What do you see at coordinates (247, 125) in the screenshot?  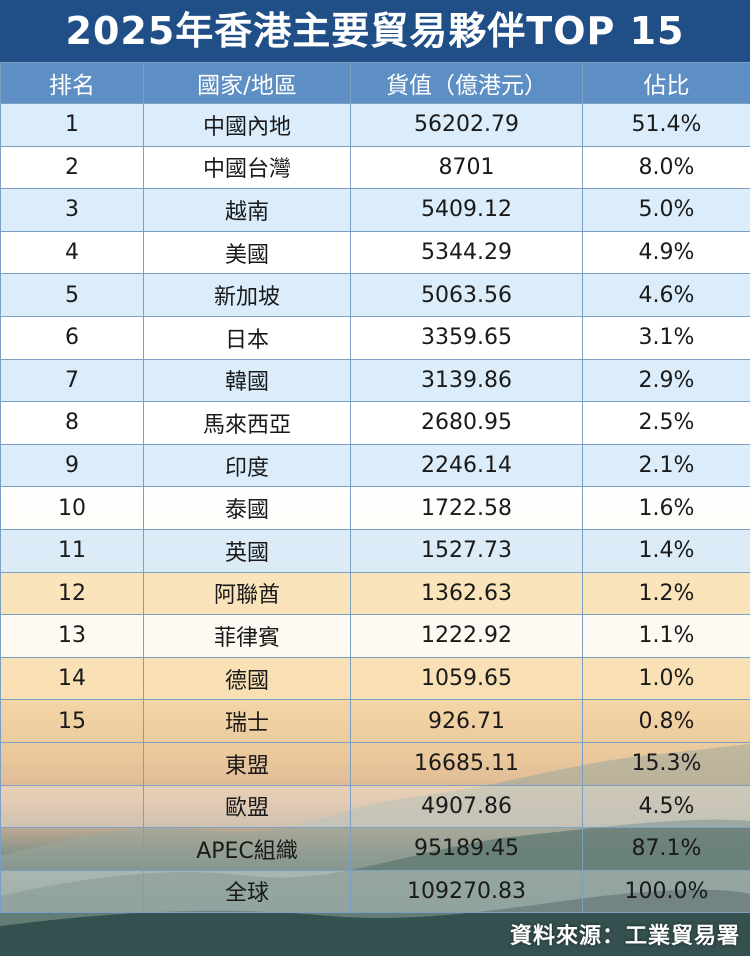 I see `region-cell: 中國內地` at bounding box center [247, 125].